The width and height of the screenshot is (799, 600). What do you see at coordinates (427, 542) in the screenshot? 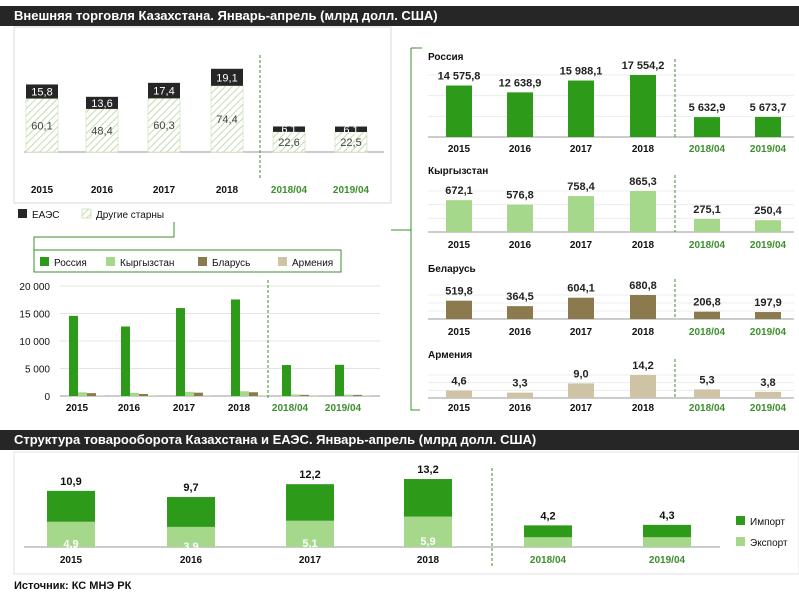
I see `chart4-export-label: 5,9` at bounding box center [427, 542].